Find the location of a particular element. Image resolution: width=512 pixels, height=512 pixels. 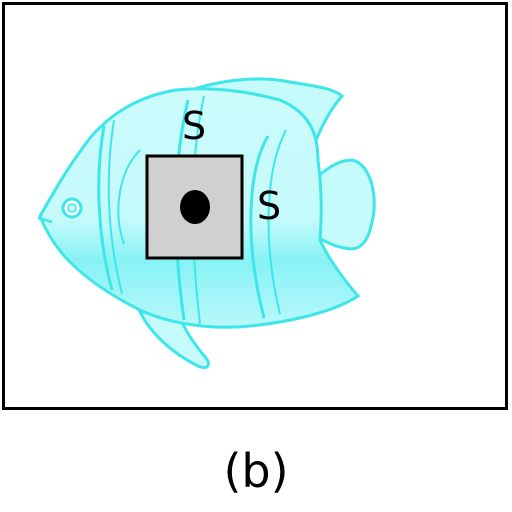

fish-mouth is located at coordinates (45, 220).